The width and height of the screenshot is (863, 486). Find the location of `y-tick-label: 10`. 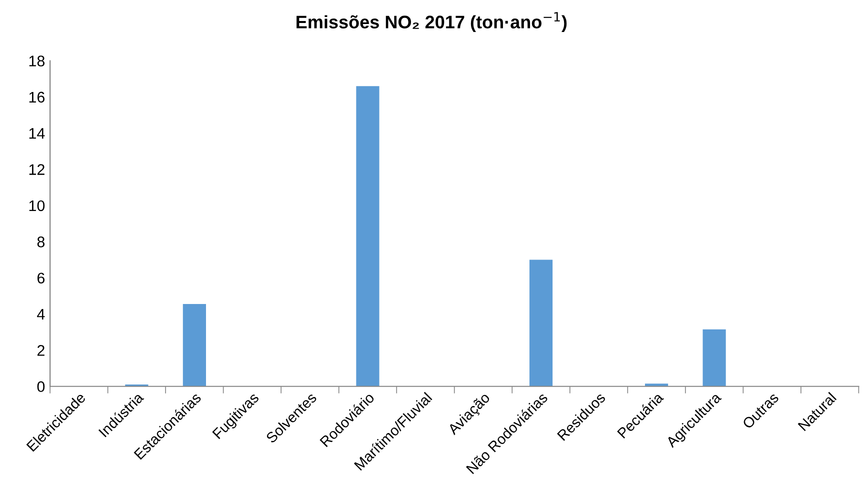

y-tick-label: 10 is located at coordinates (37, 206).